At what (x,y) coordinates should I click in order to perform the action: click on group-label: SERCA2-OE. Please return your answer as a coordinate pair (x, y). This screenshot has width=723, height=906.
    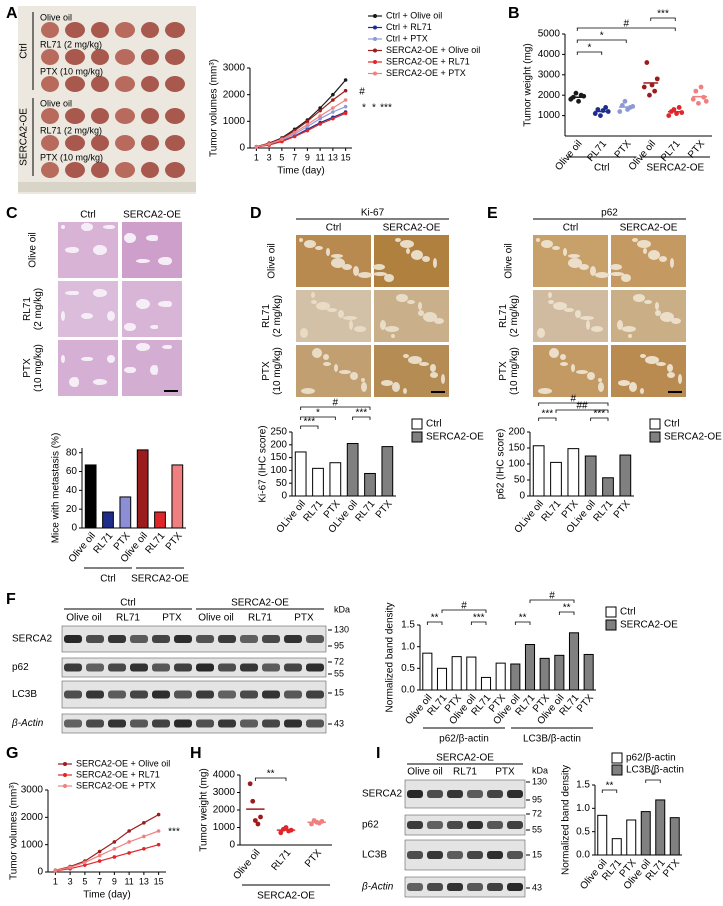
    Looking at the image, I should click on (286, 896).